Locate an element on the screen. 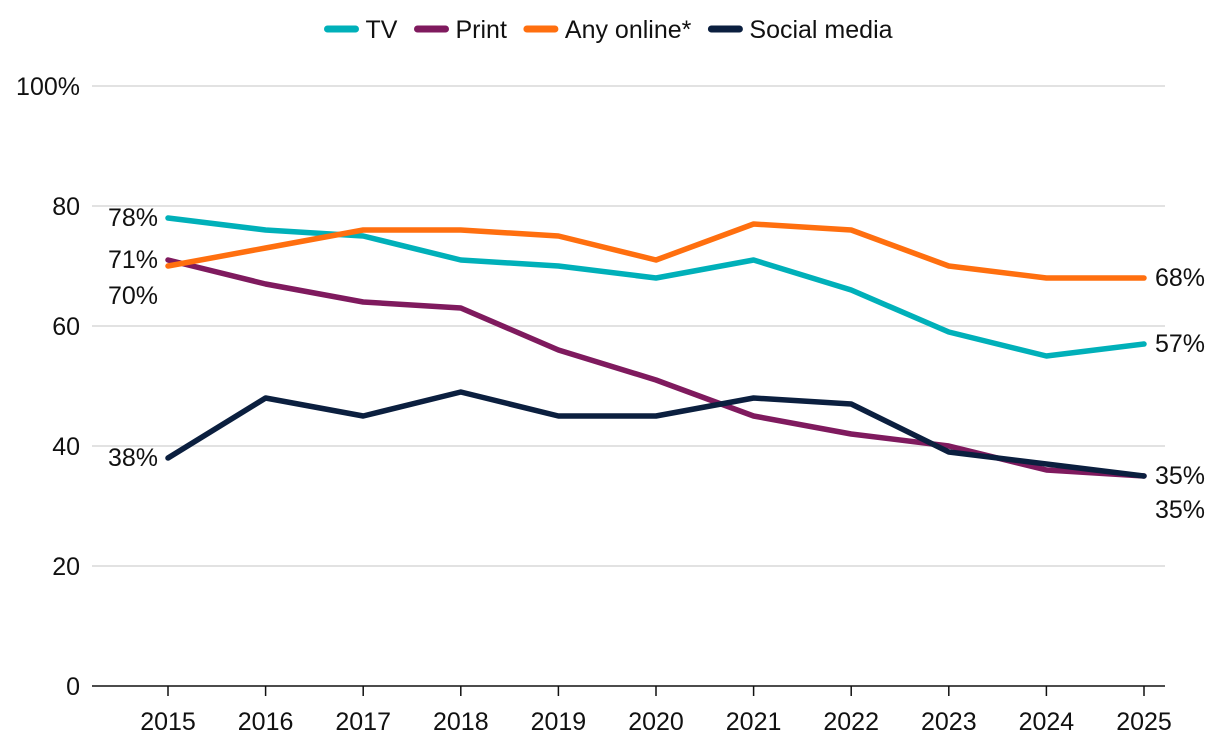  legend-item-print: Print is located at coordinates (460, 30).